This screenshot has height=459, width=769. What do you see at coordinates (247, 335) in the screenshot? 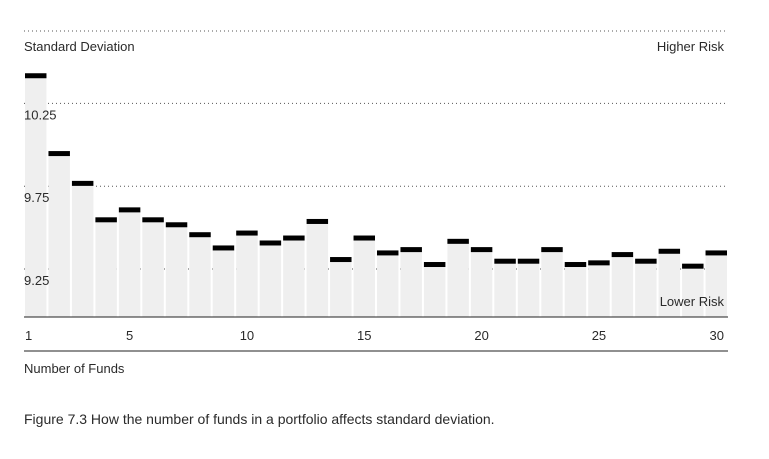
I see `x-tick-label-10: 10` at bounding box center [247, 335].